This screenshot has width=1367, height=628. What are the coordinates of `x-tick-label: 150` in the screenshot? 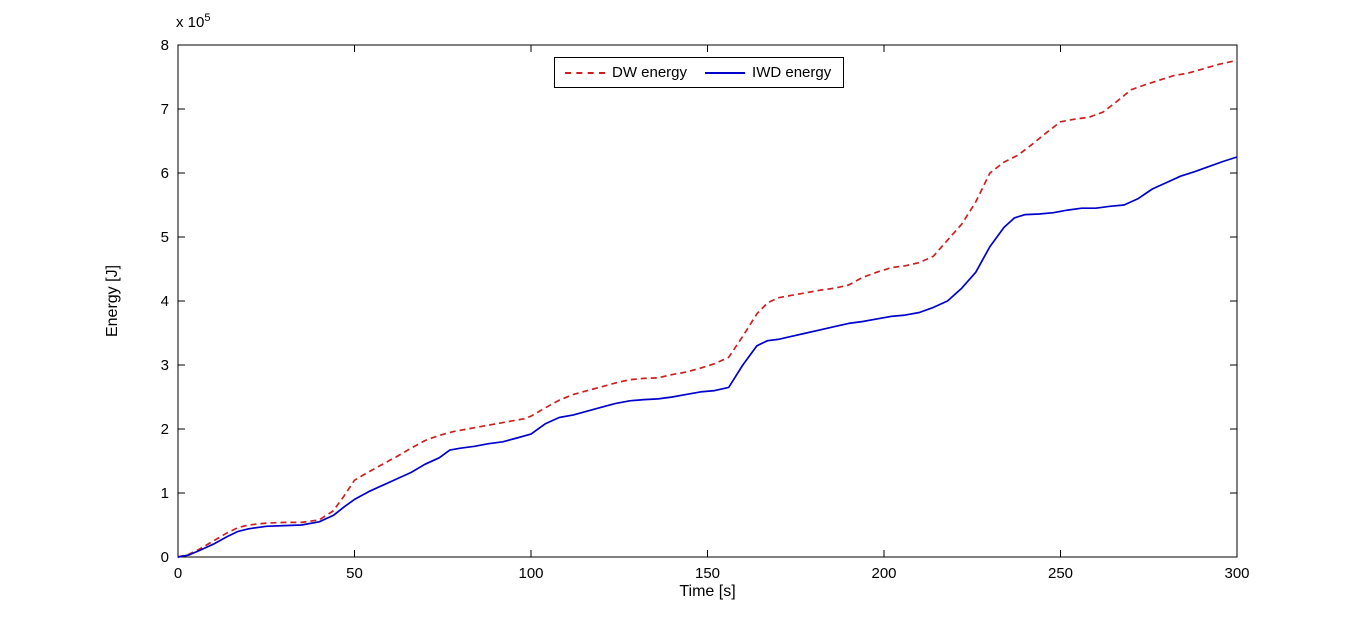 It's located at (707, 573).